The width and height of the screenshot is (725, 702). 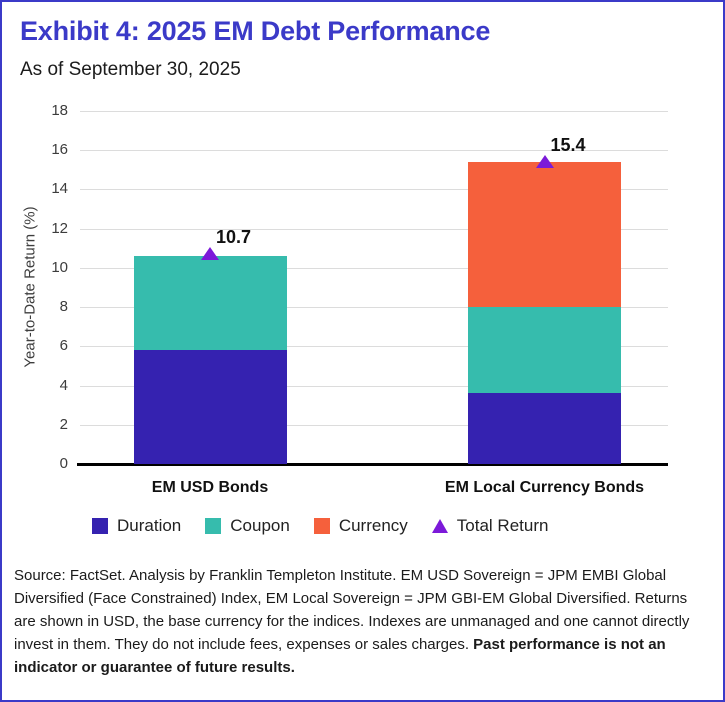 What do you see at coordinates (210, 487) in the screenshot?
I see `category-label-0: EM USD Bonds` at bounding box center [210, 487].